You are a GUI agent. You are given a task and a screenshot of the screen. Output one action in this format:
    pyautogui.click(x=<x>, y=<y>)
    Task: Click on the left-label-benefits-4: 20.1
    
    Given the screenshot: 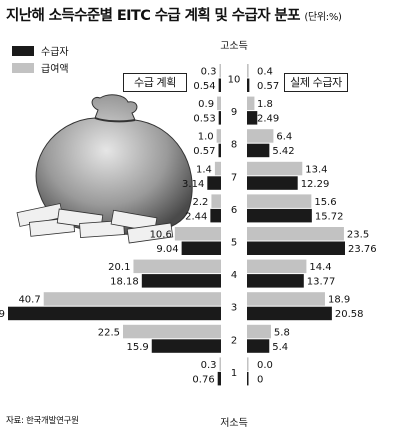 What is the action you would take?
    pyautogui.click(x=119, y=267)
    